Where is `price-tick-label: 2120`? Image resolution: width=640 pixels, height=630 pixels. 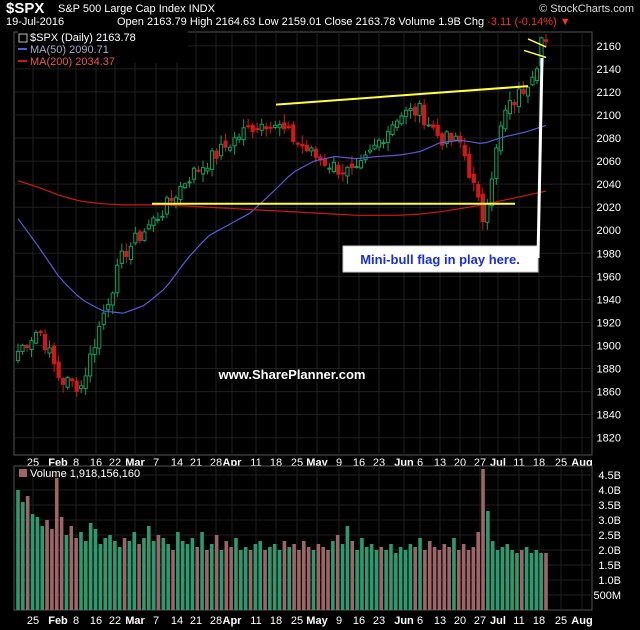 price-tick-label: 2120 is located at coordinates (609, 93).